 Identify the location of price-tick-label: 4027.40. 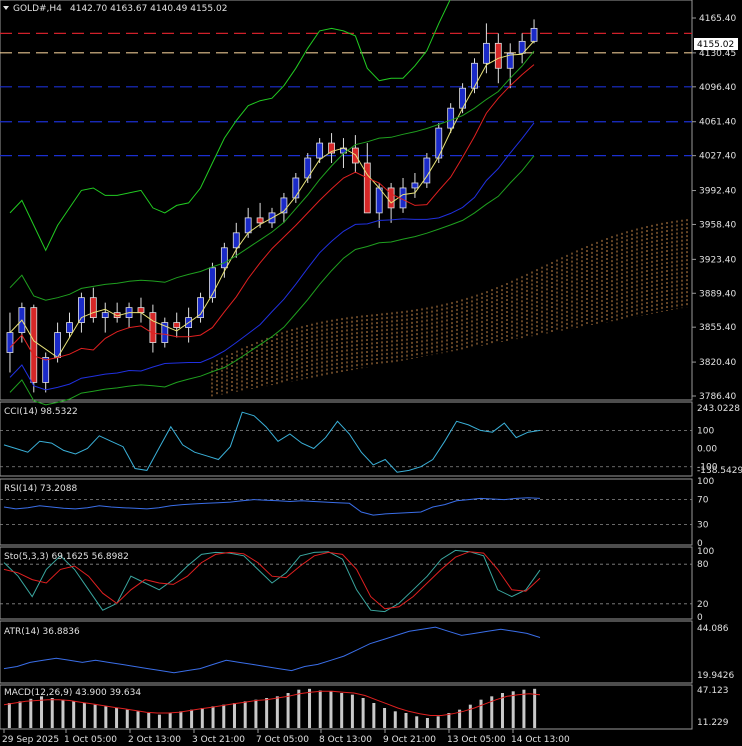
(717, 157).